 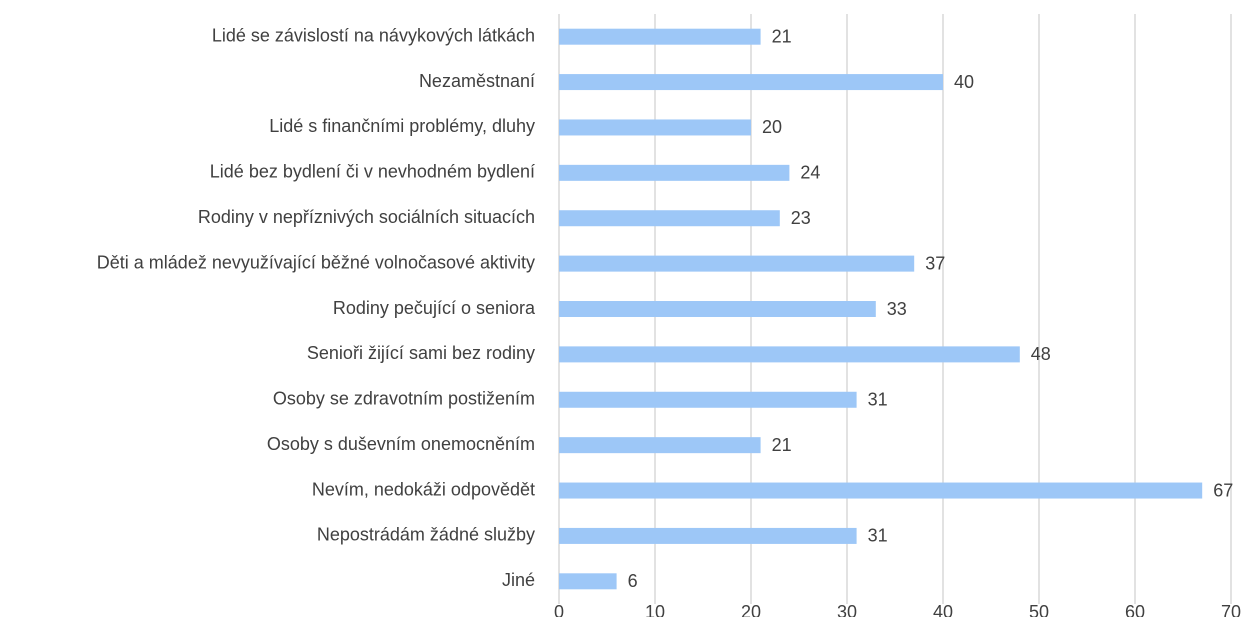 What do you see at coordinates (897, 309) in the screenshot?
I see `data-label: 33` at bounding box center [897, 309].